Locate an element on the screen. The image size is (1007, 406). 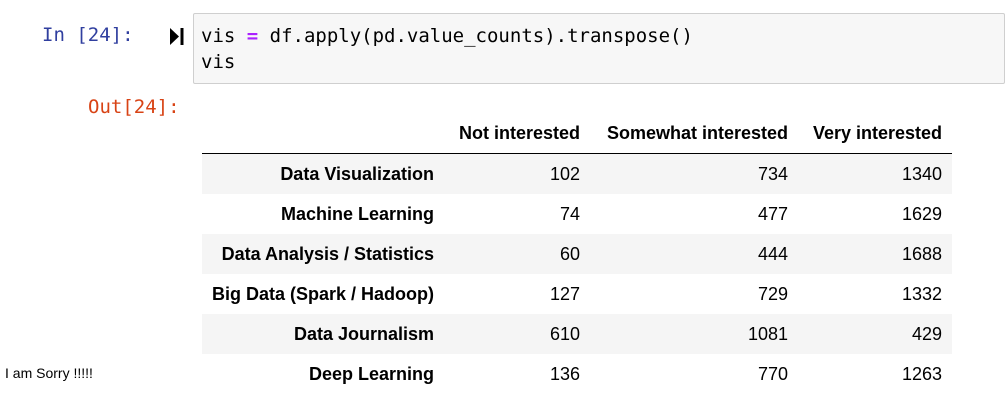
table-row: Big Data (Spark / Hadoop) 127 729 1332 is located at coordinates (577, 294).